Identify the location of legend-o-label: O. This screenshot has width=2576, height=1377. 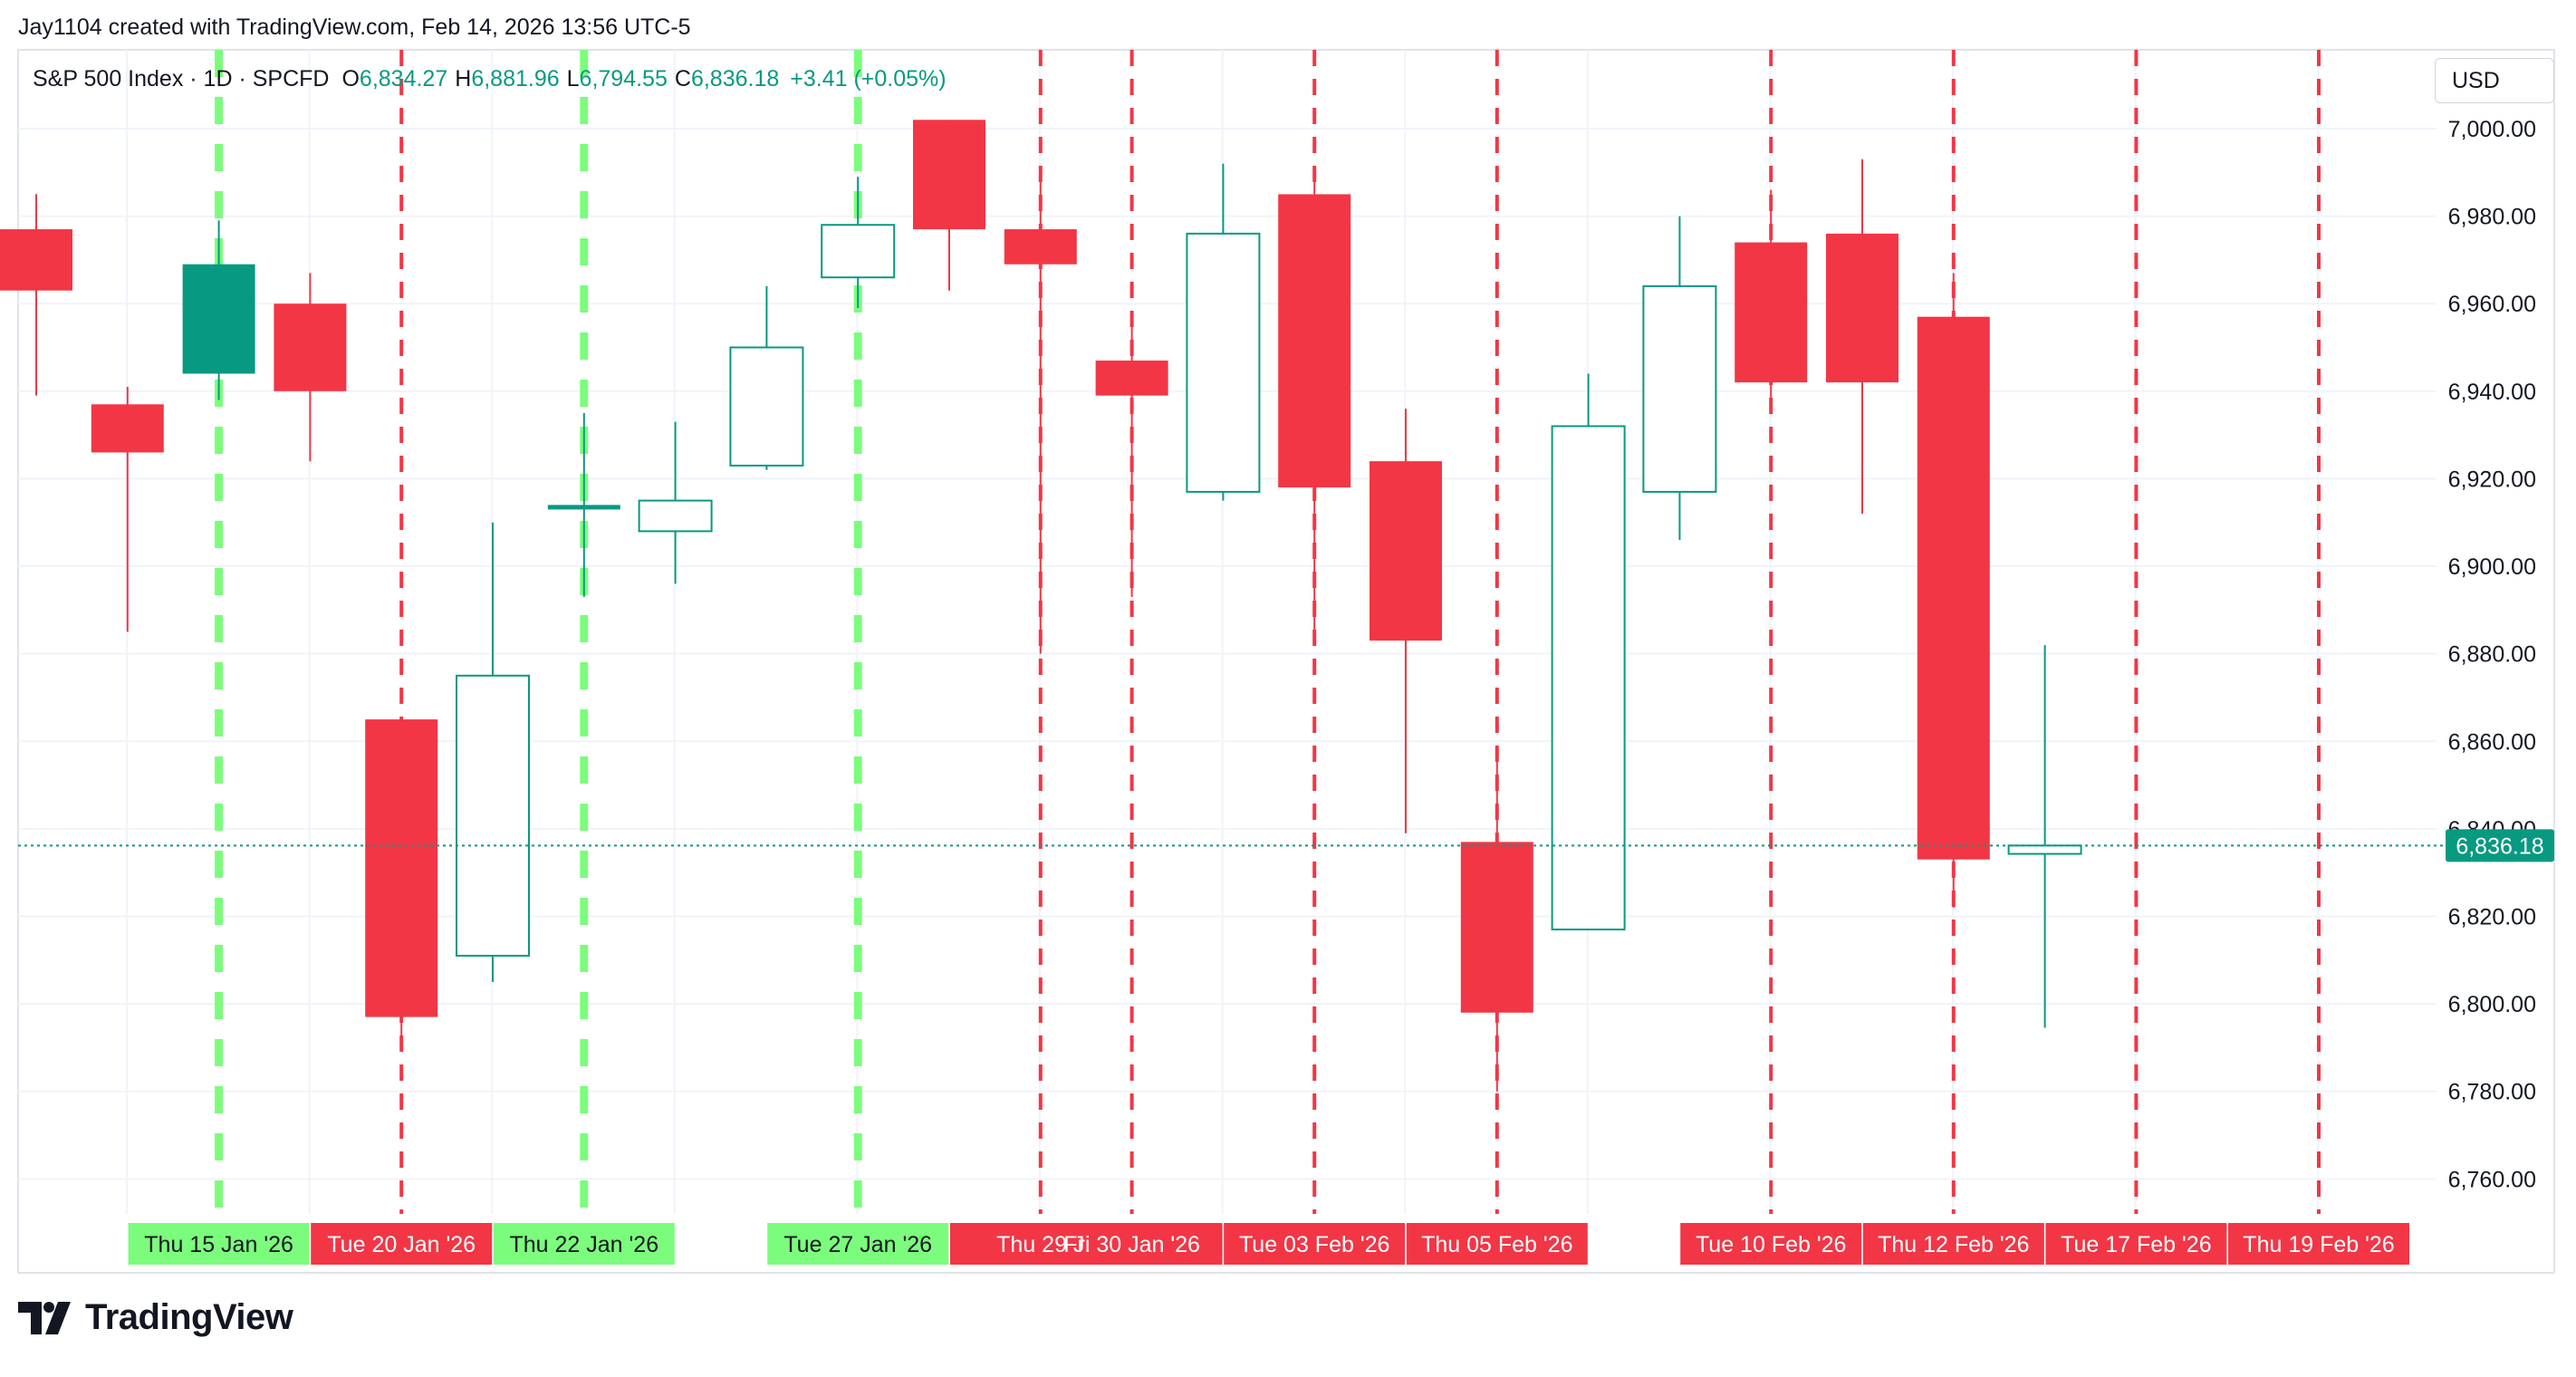
(350, 78).